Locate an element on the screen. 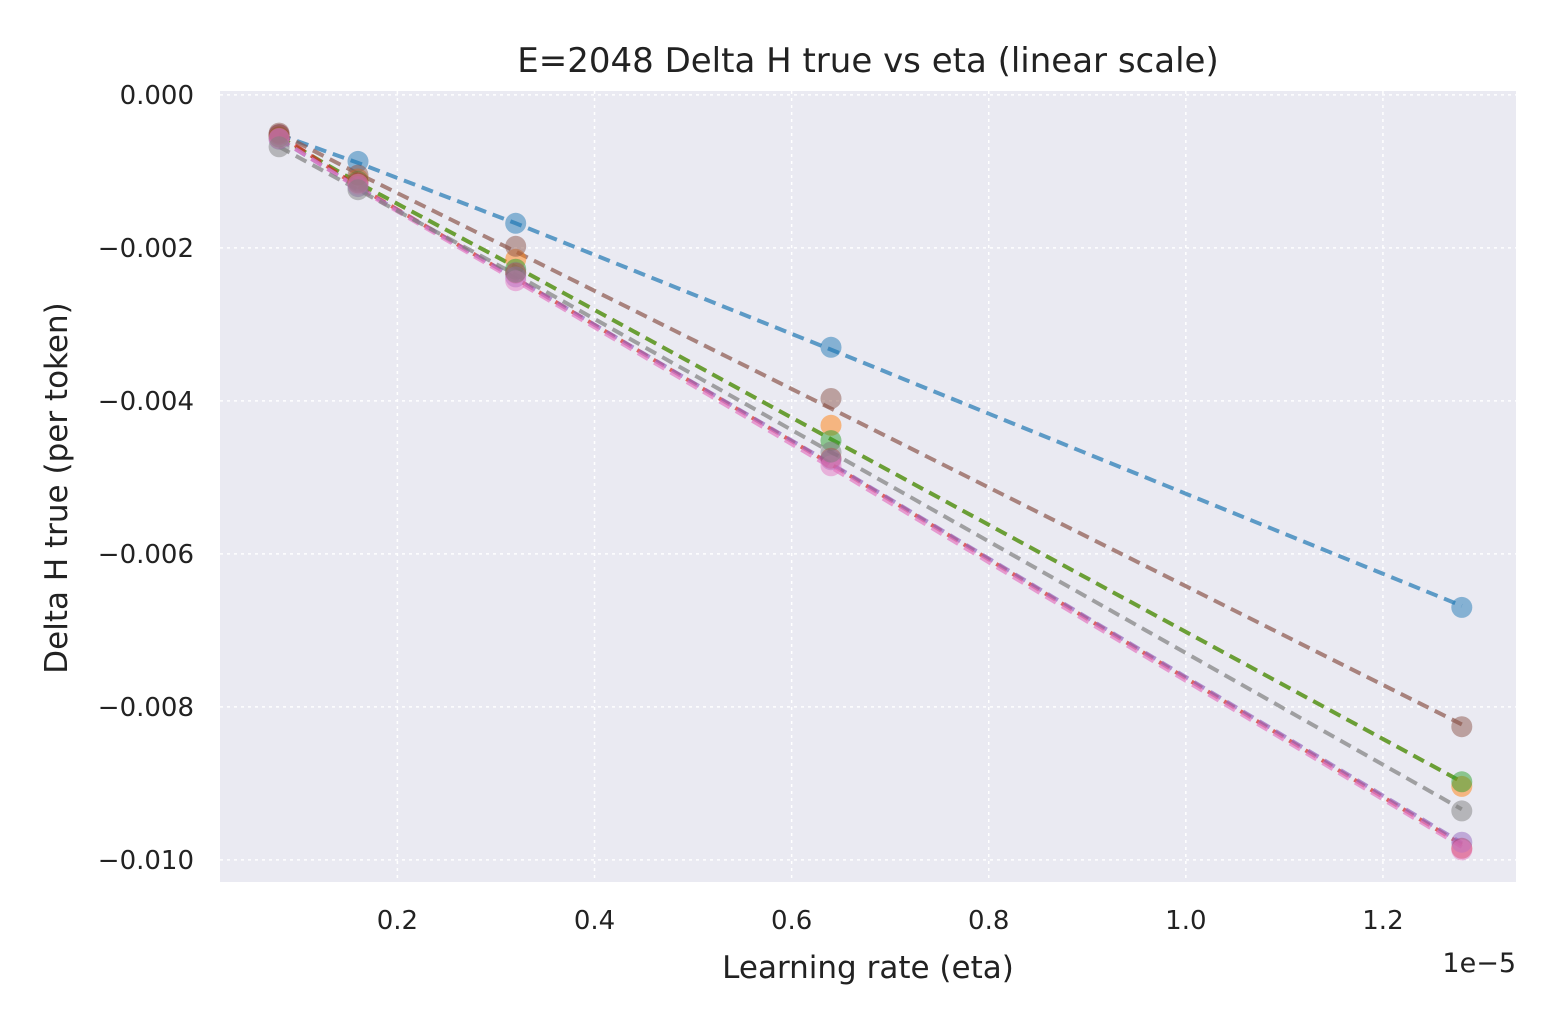 The width and height of the screenshot is (1560, 1032). x-tick-label: 1.0 is located at coordinates (1185, 921).